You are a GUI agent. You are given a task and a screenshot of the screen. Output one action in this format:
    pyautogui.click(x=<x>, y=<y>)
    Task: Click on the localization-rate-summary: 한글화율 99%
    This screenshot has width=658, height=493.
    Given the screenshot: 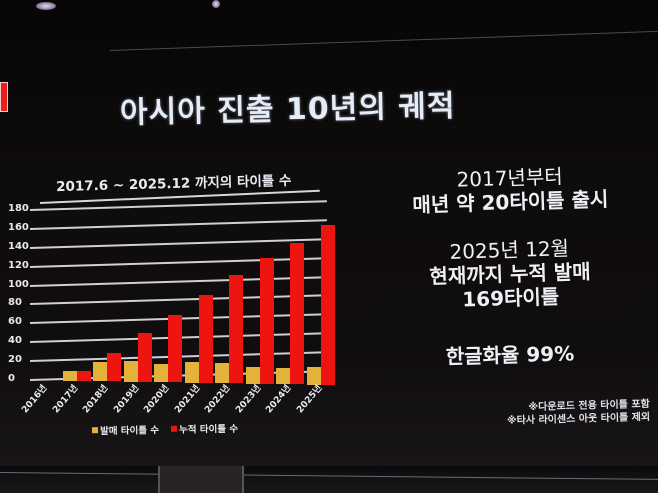 What is the action you would take?
    pyautogui.click(x=510, y=354)
    